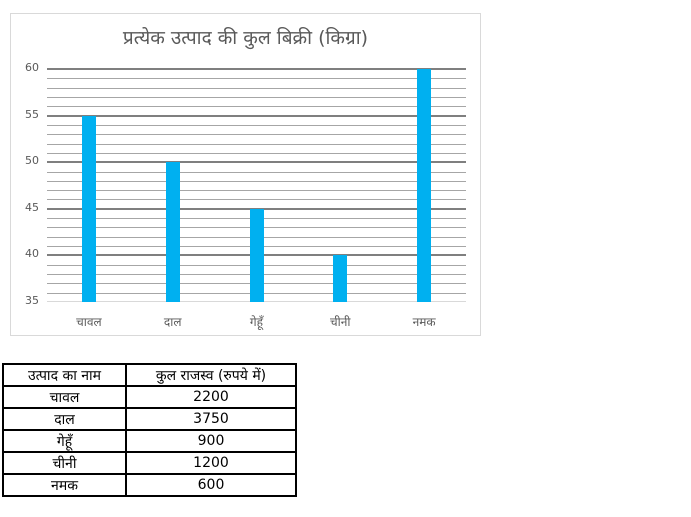 Image resolution: width=691 pixels, height=517 pixels. I want to click on table-row: गेहूँ 900, so click(149, 441).